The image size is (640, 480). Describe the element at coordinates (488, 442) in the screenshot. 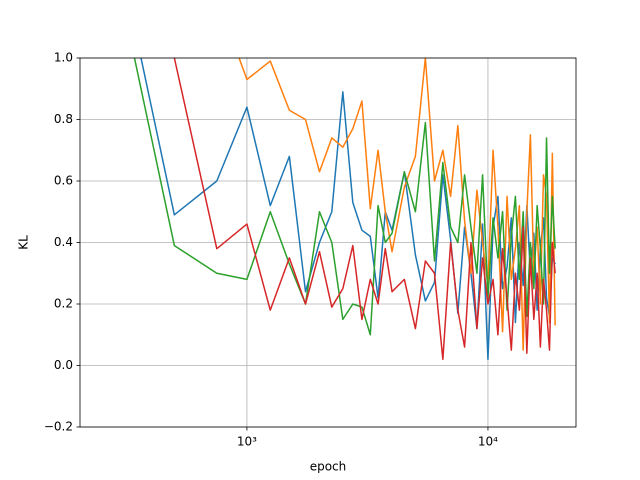

I see `x-tick-label: 10⁴` at that location.